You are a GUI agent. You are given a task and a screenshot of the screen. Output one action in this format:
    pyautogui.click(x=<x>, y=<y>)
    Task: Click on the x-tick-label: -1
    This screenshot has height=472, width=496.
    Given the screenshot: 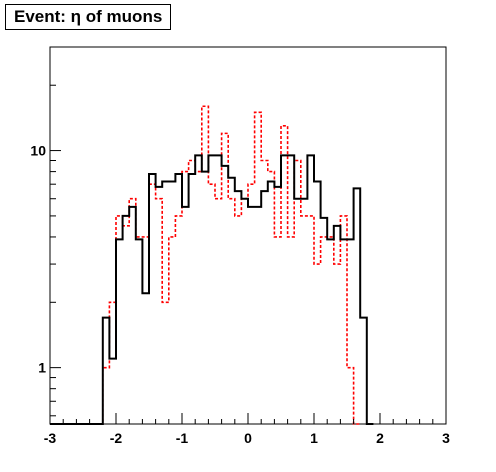 What is the action you would take?
    pyautogui.click(x=182, y=438)
    